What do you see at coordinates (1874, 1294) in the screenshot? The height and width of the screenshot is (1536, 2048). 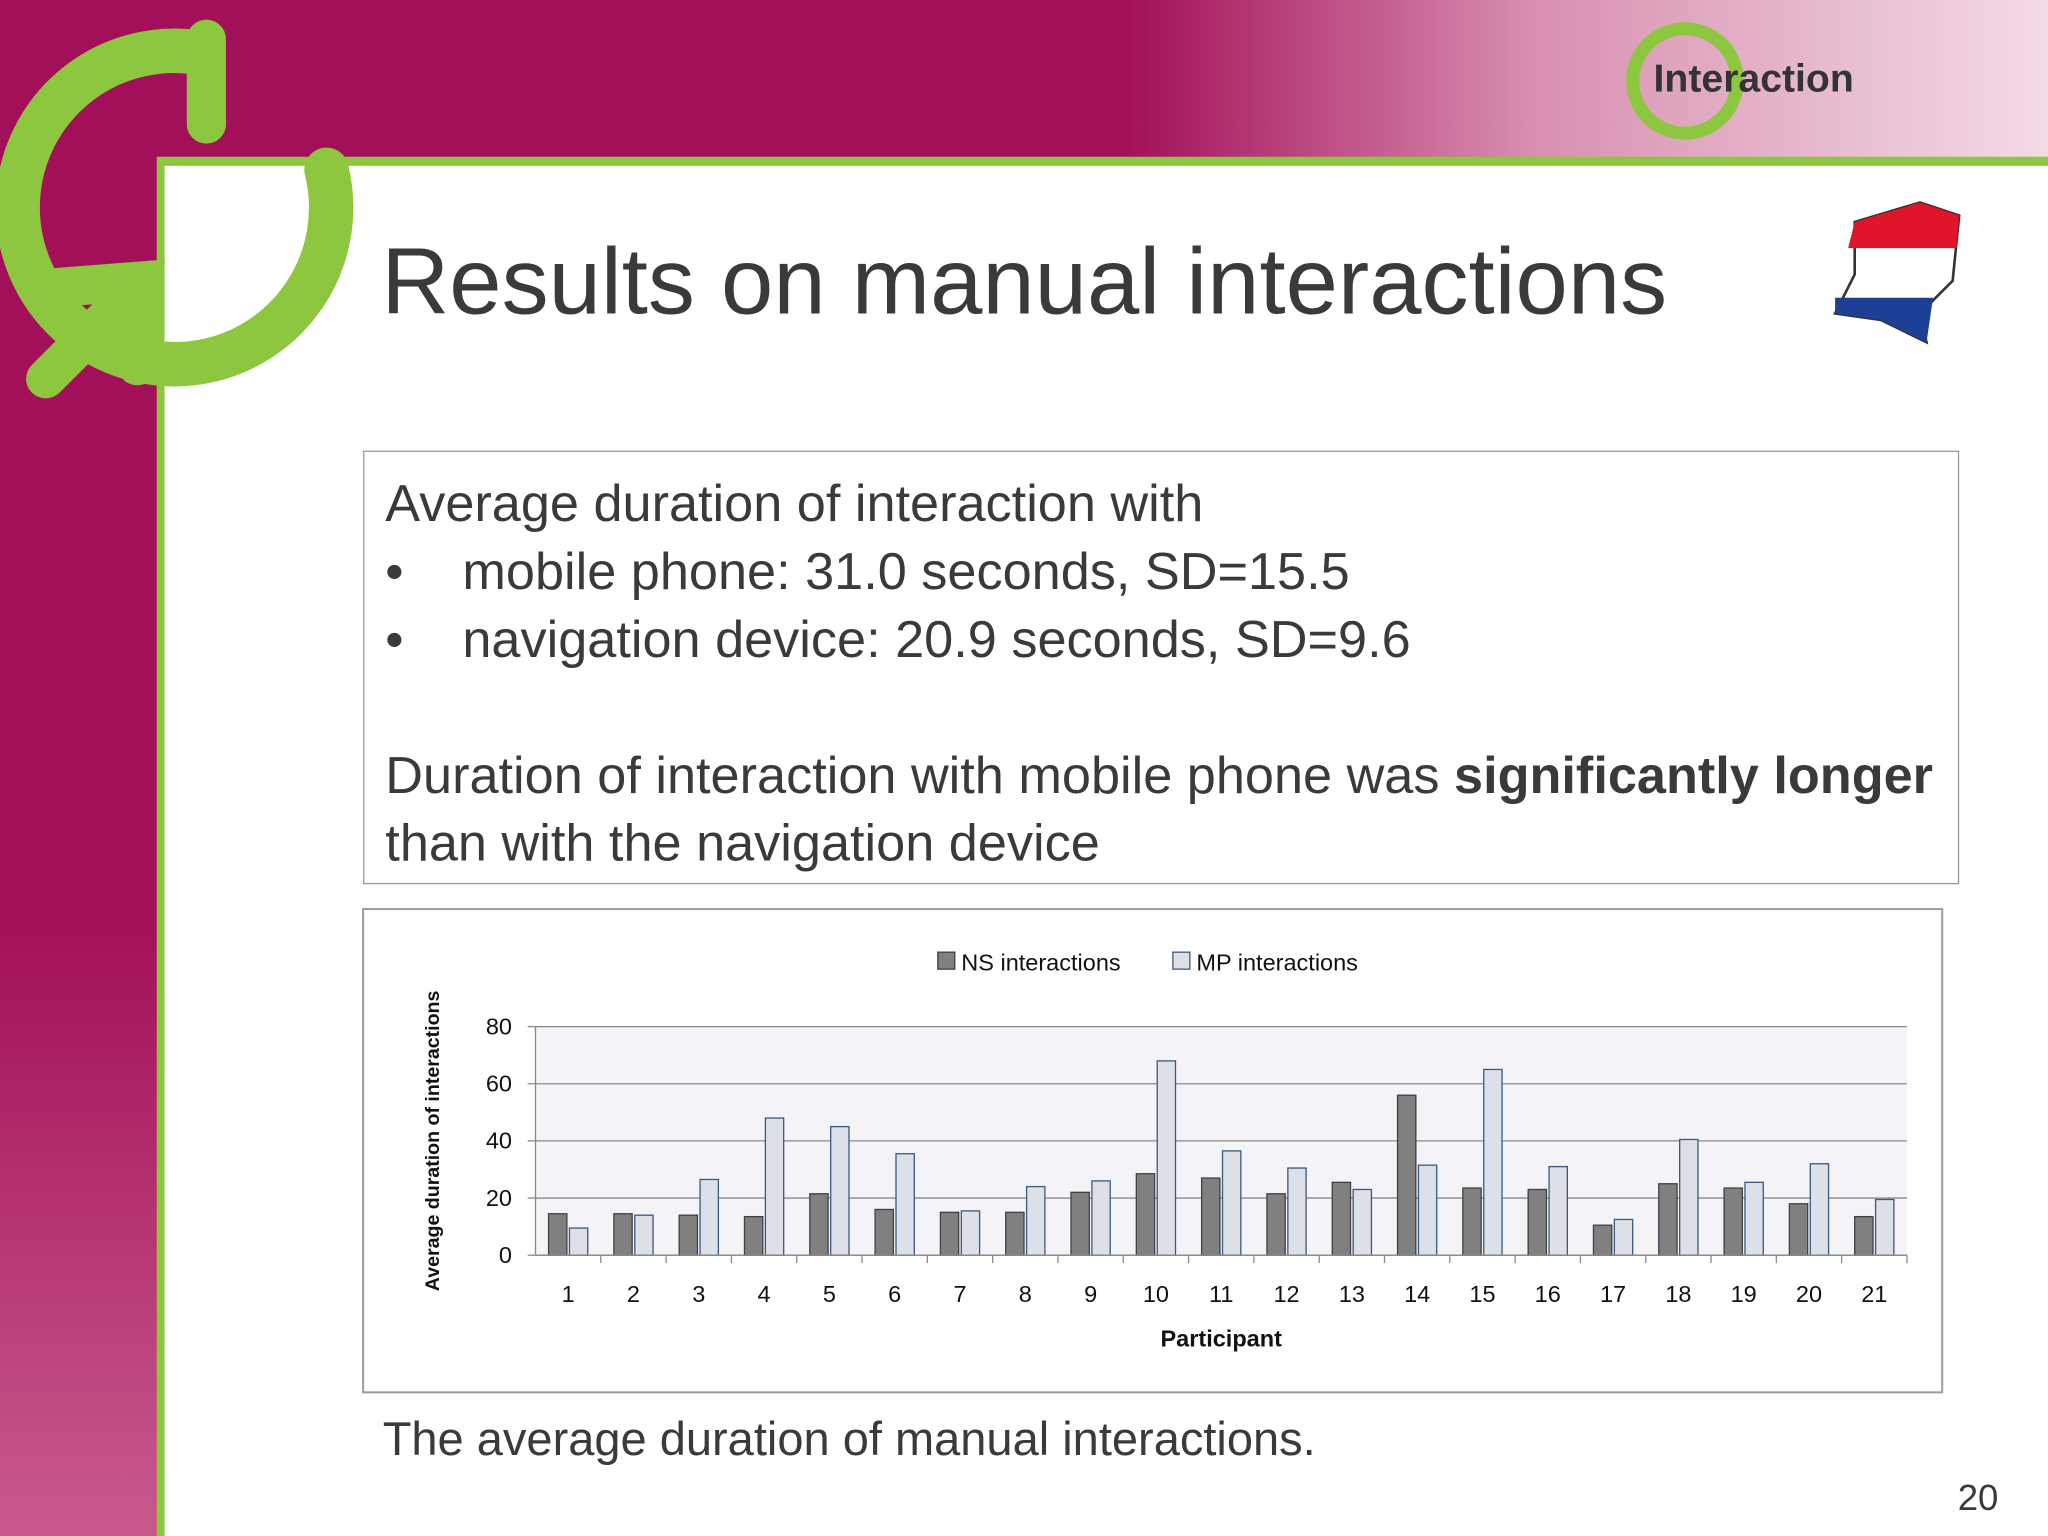 I see `x-tick-label: 21` at bounding box center [1874, 1294].